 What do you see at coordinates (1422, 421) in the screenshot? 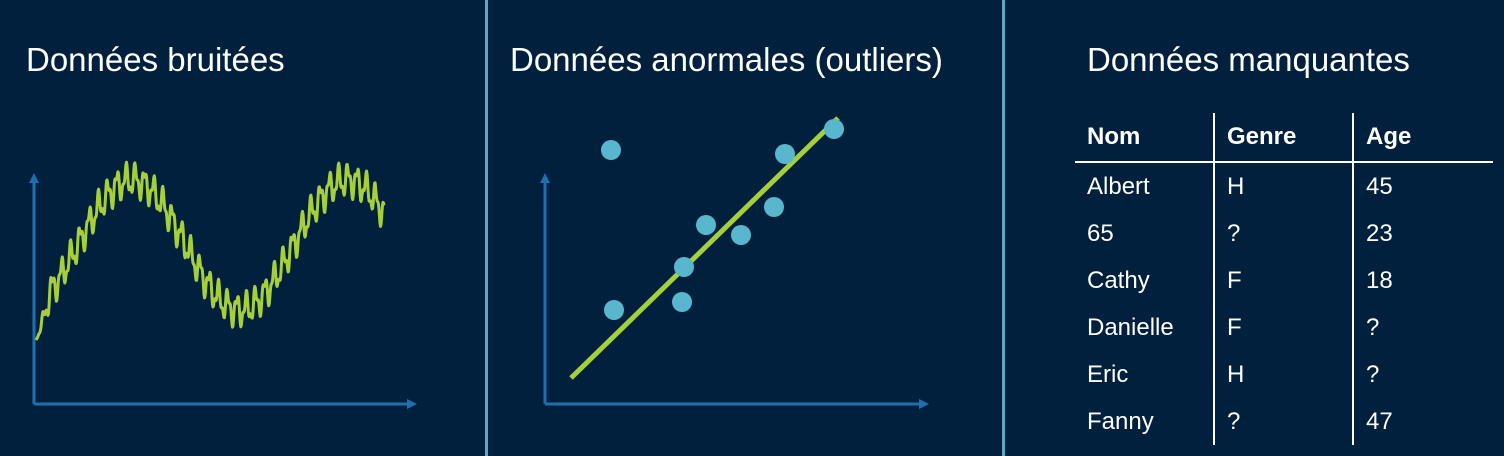
I see `cell-age: 47` at bounding box center [1422, 421].